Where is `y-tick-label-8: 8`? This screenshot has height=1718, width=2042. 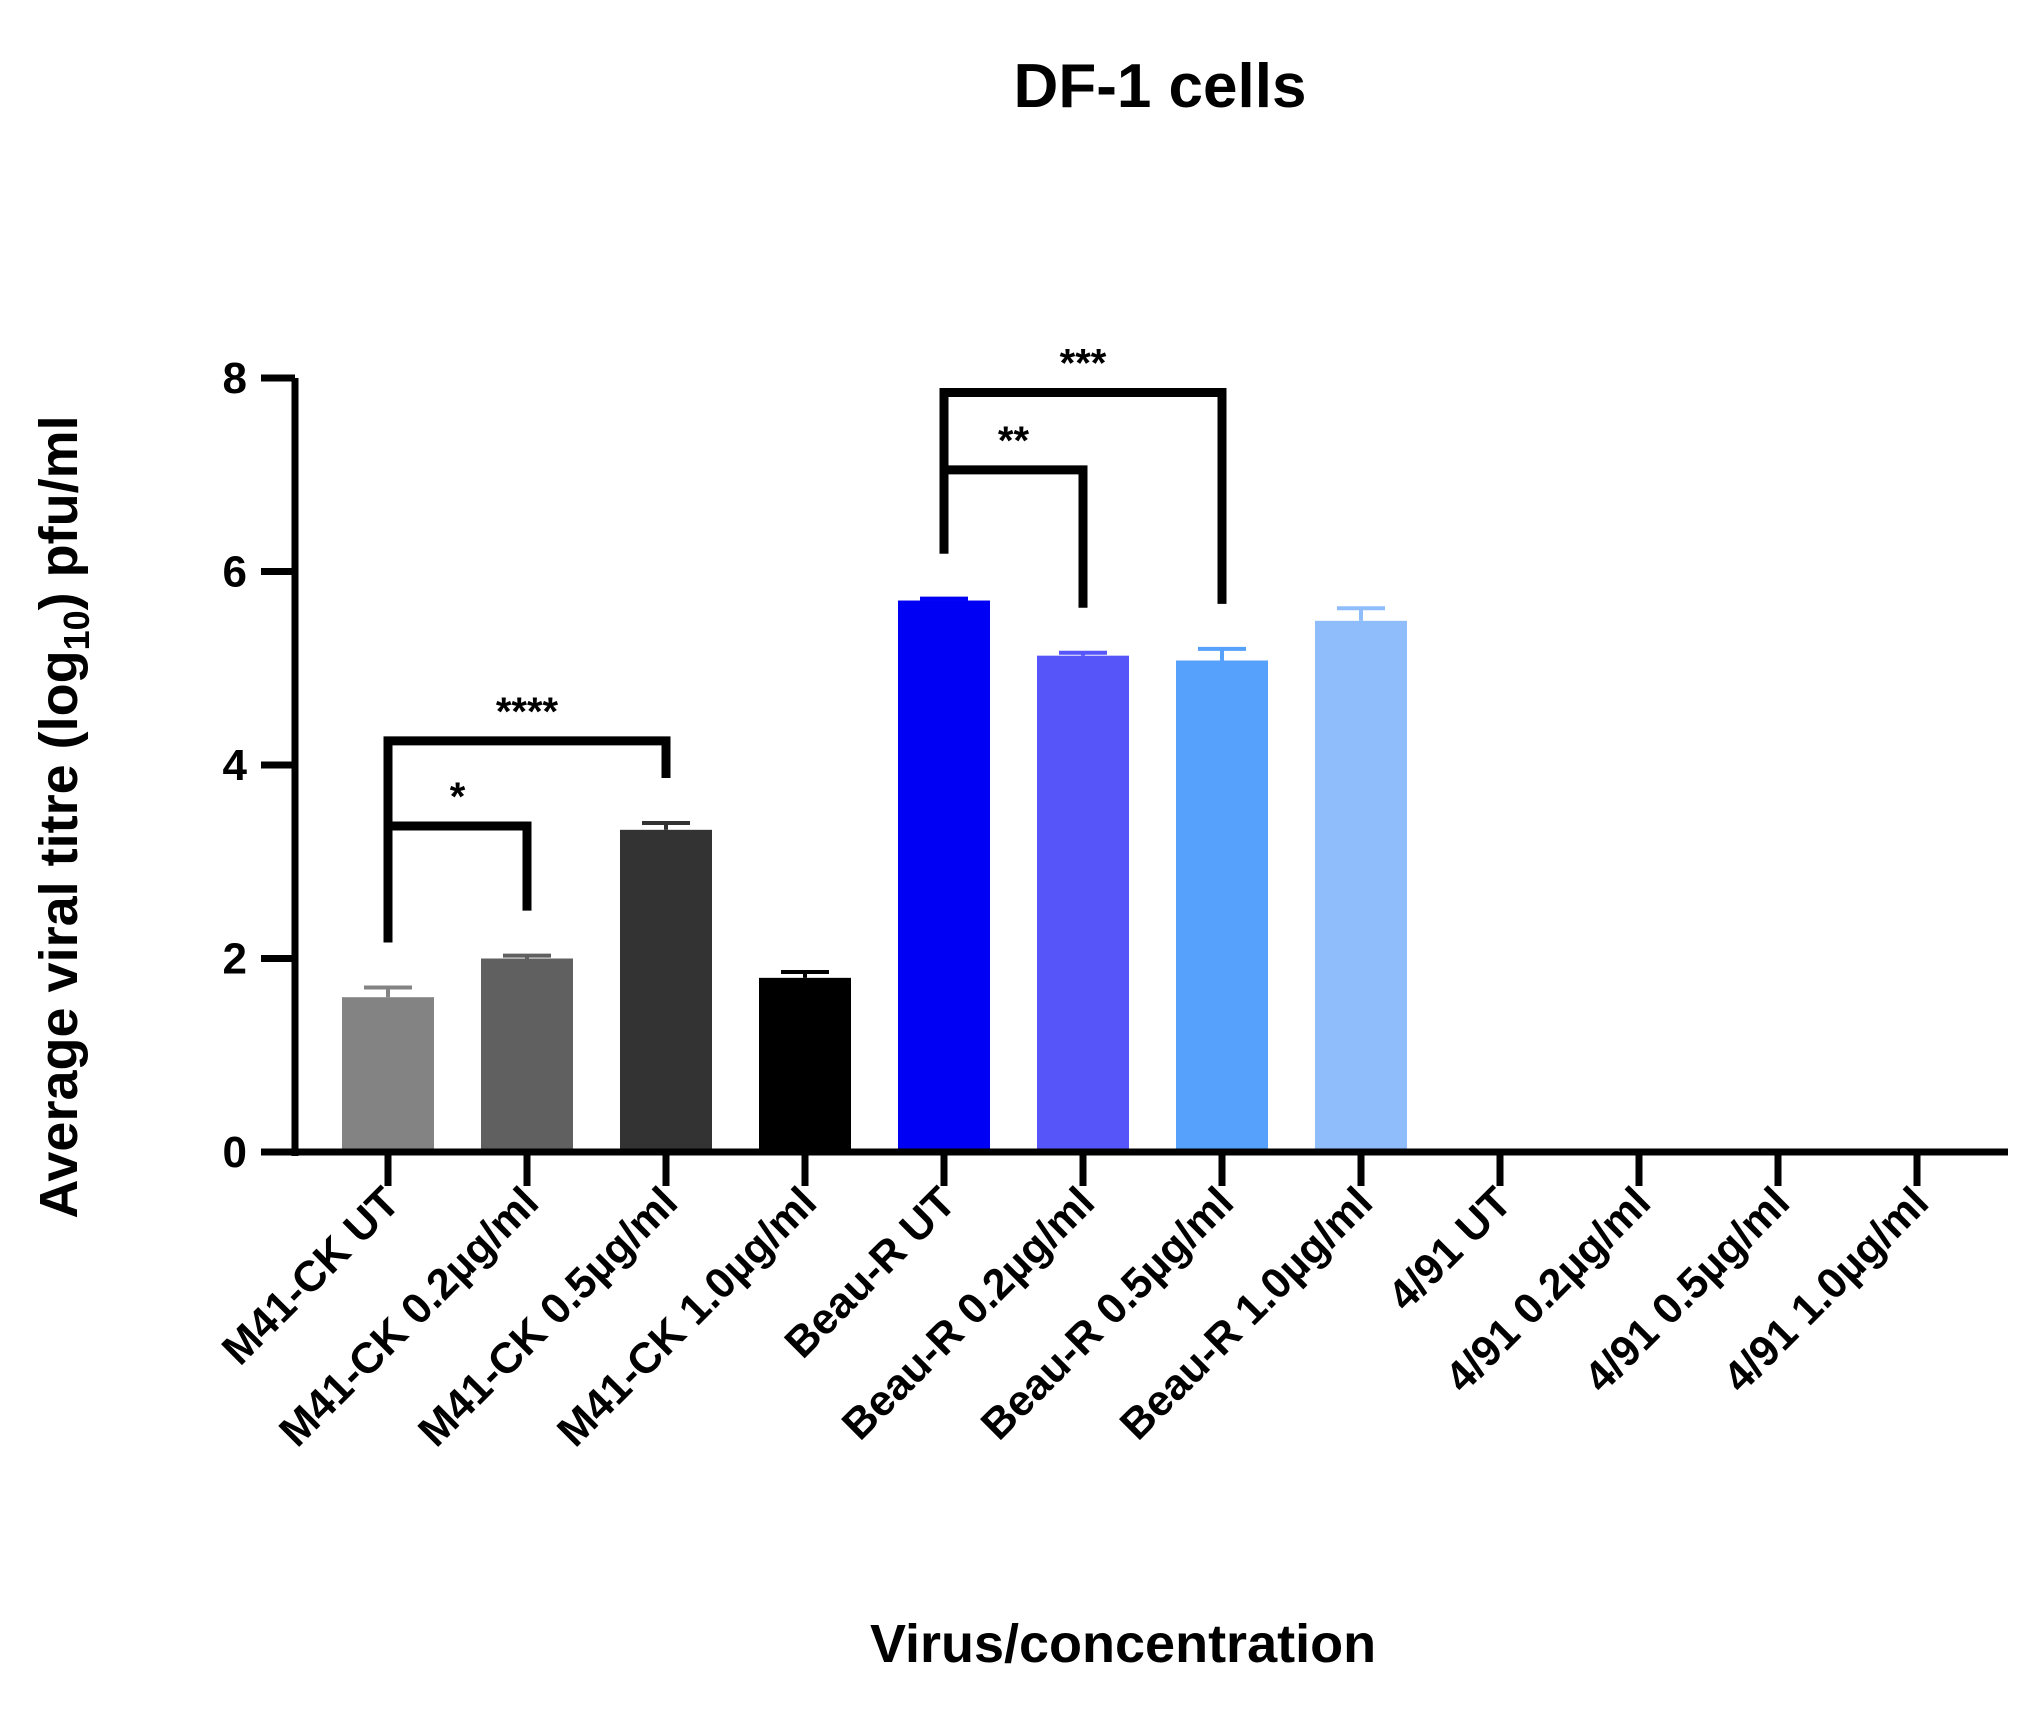
y-tick-label-8: 8 is located at coordinates (235, 378).